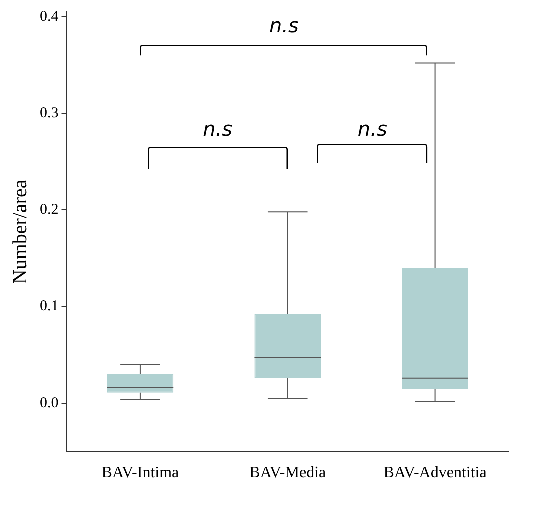 Image resolution: width=549 pixels, height=505 pixels. I want to click on y-tick-label: 0.0, so click(49, 403).